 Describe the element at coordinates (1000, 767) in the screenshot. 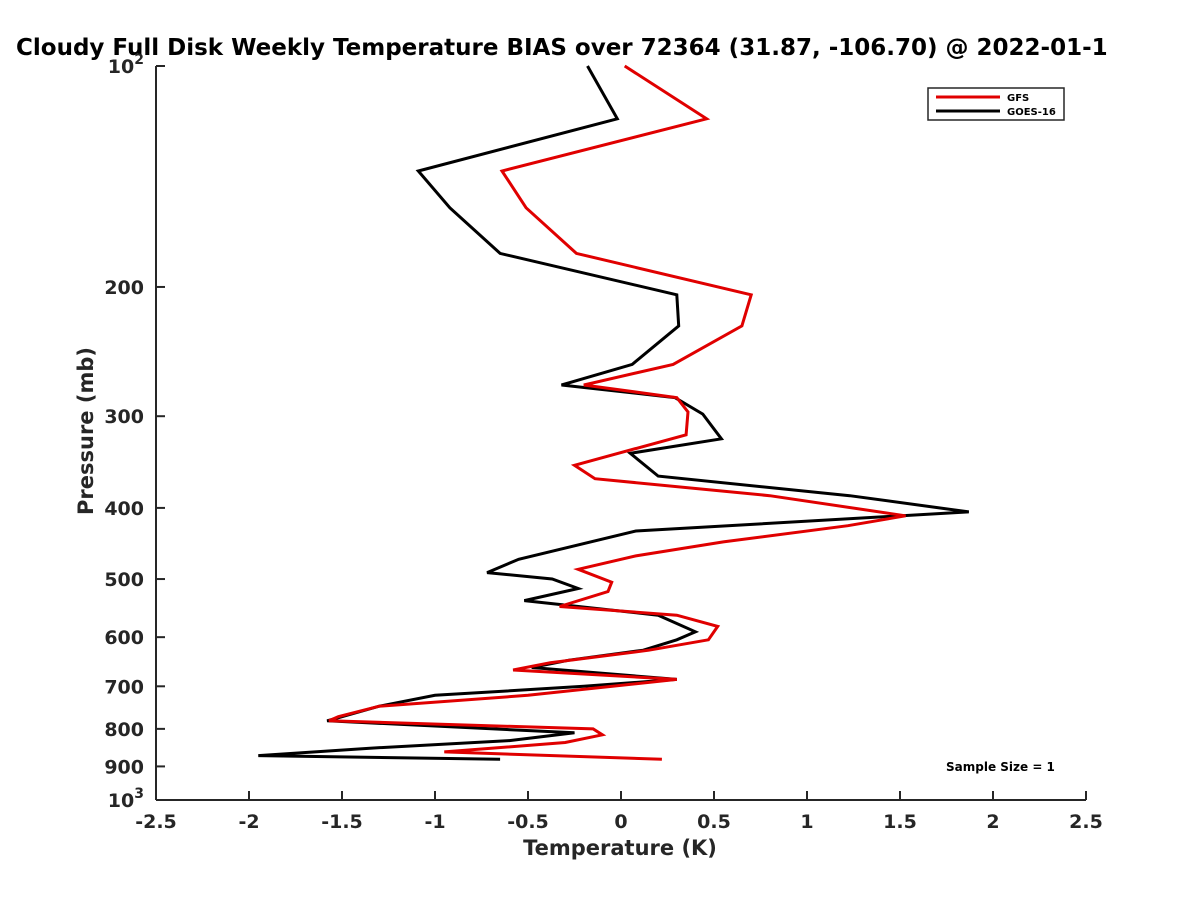

I see `sample-size-annotation: Sample Size = 1` at that location.